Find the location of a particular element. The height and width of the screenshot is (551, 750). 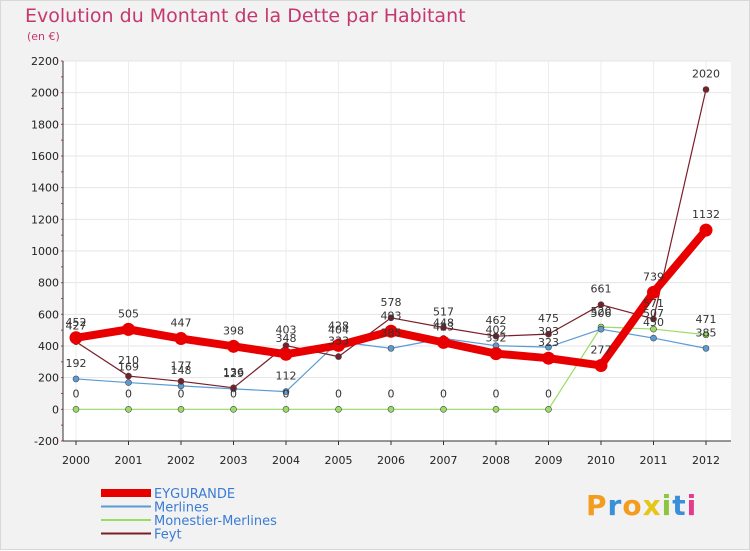

data-label: 423 is located at coordinates (443, 326).